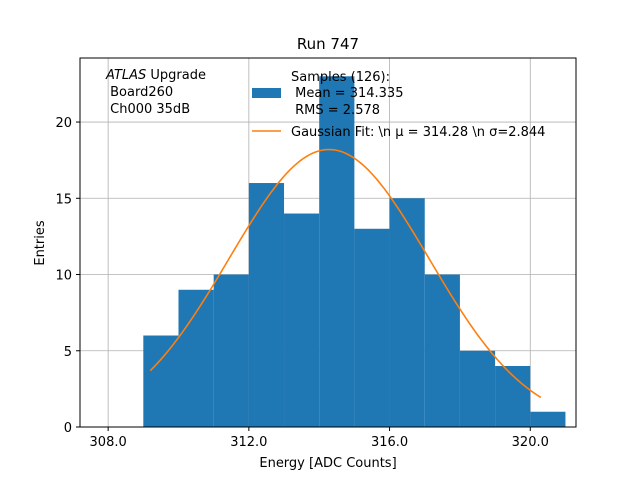  I want to click on y-tick-label: 20, so click(63, 123).